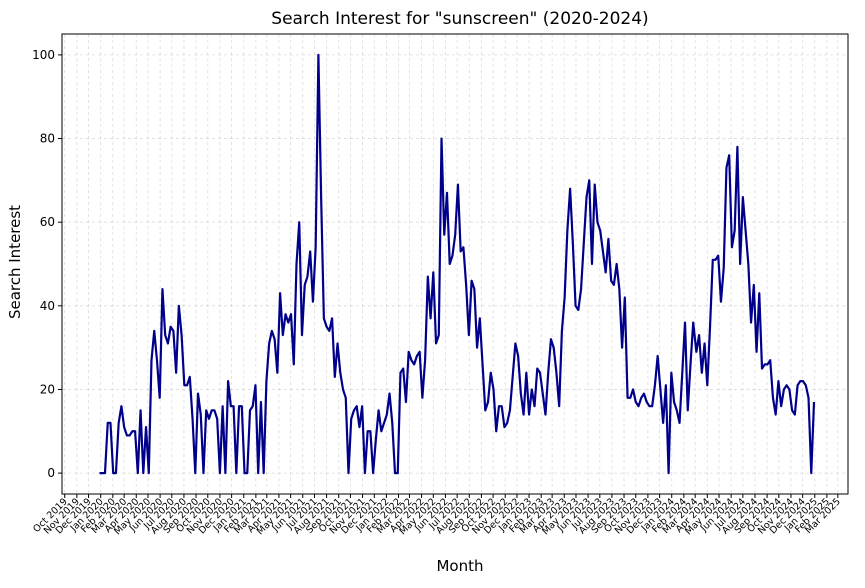  What do you see at coordinates (43, 55) in the screenshot?
I see `y-tick-label: 100` at bounding box center [43, 55].